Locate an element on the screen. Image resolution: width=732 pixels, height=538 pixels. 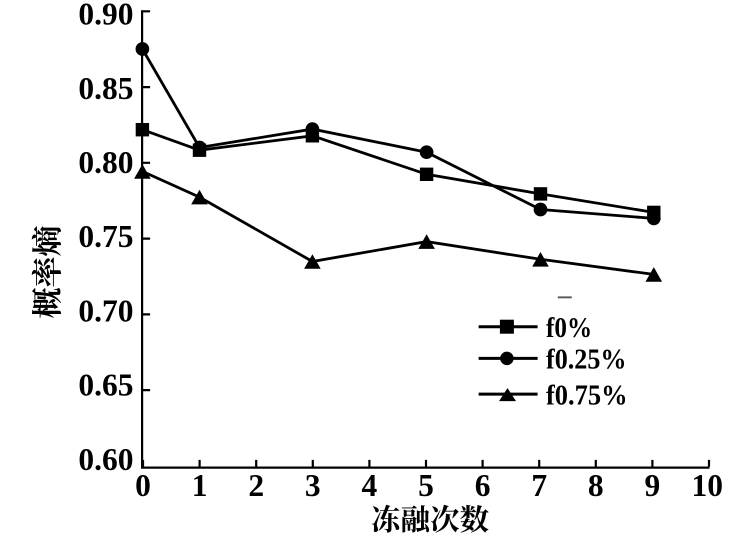
svg-text: 1 is located at coordinates (200, 485).